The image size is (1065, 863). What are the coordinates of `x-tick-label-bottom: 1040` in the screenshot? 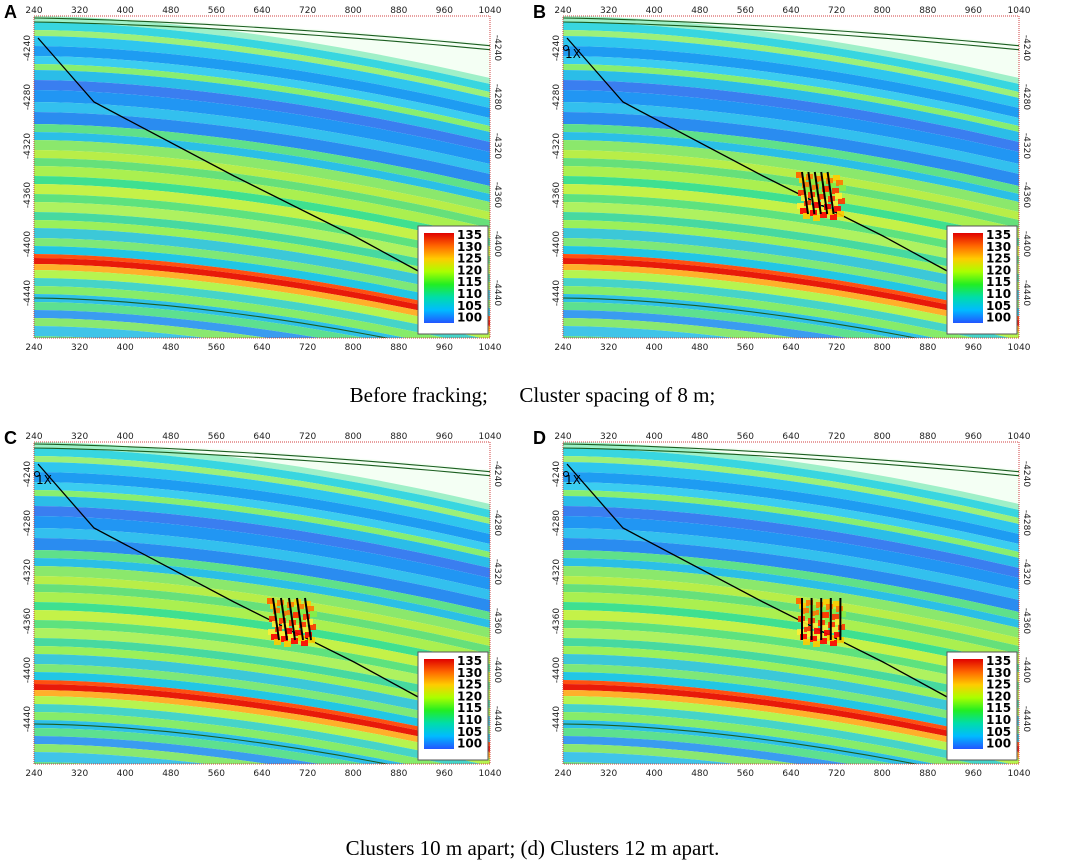 It's located at (490, 348).